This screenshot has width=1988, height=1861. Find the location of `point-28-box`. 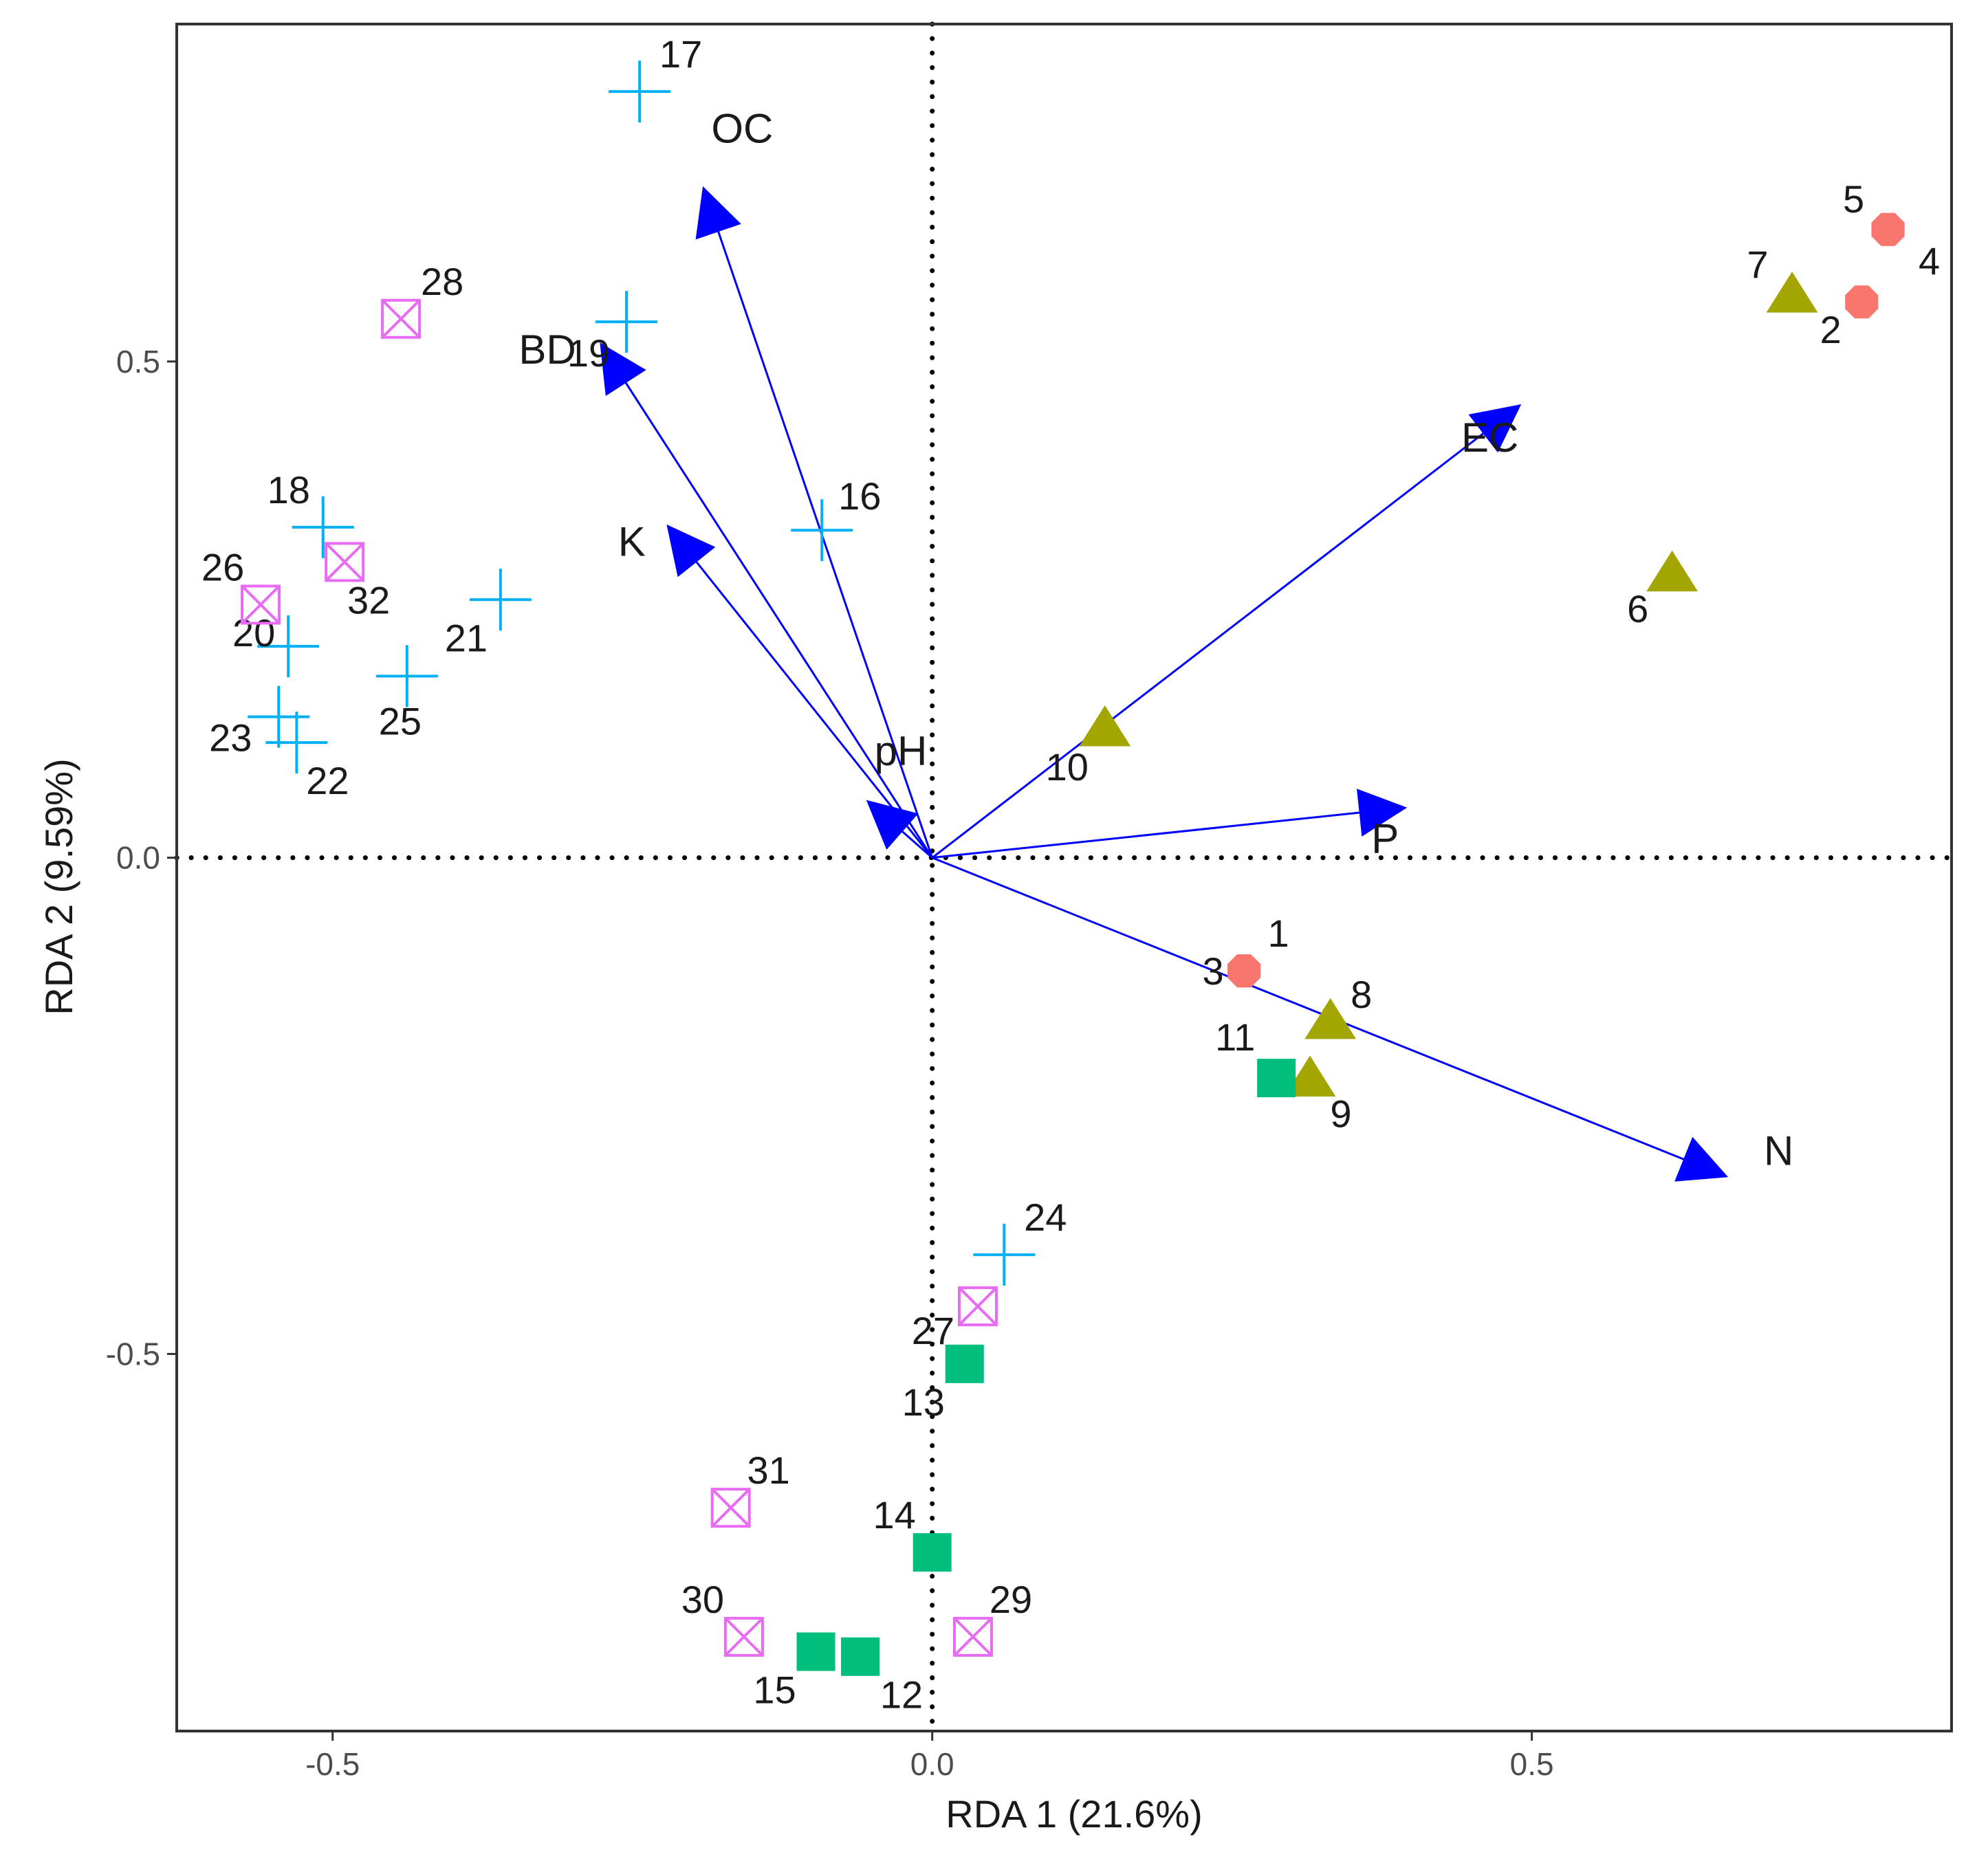

point-28-box is located at coordinates (401, 318).